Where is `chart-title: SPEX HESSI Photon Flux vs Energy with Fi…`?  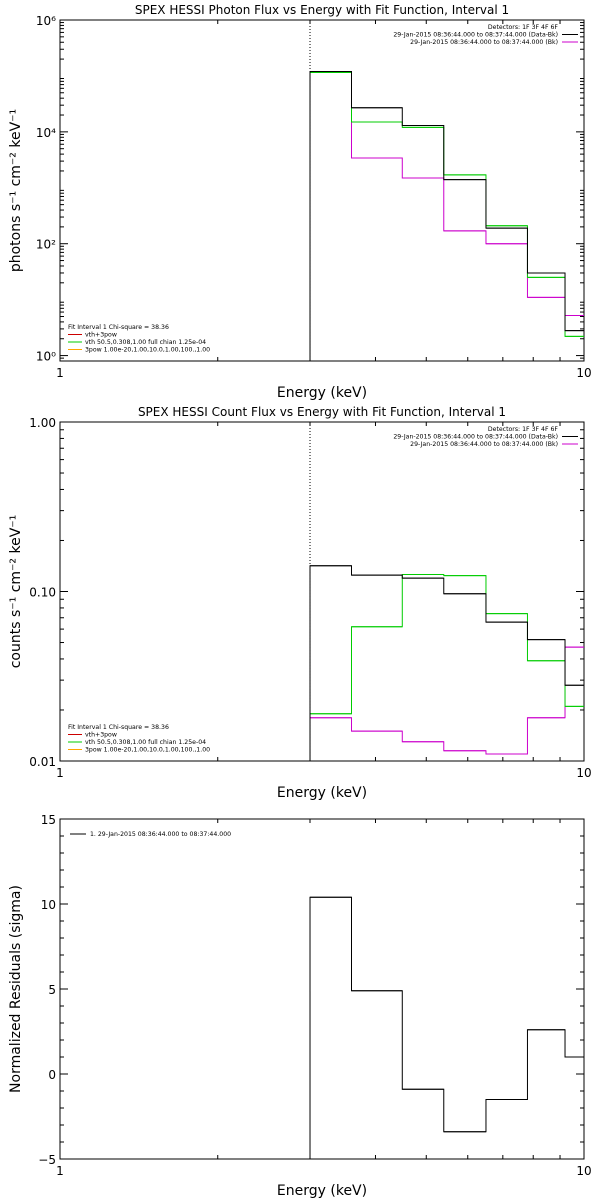 chart-title: SPEX HESSI Photon Flux vs Energy with Fi… is located at coordinates (322, 10).